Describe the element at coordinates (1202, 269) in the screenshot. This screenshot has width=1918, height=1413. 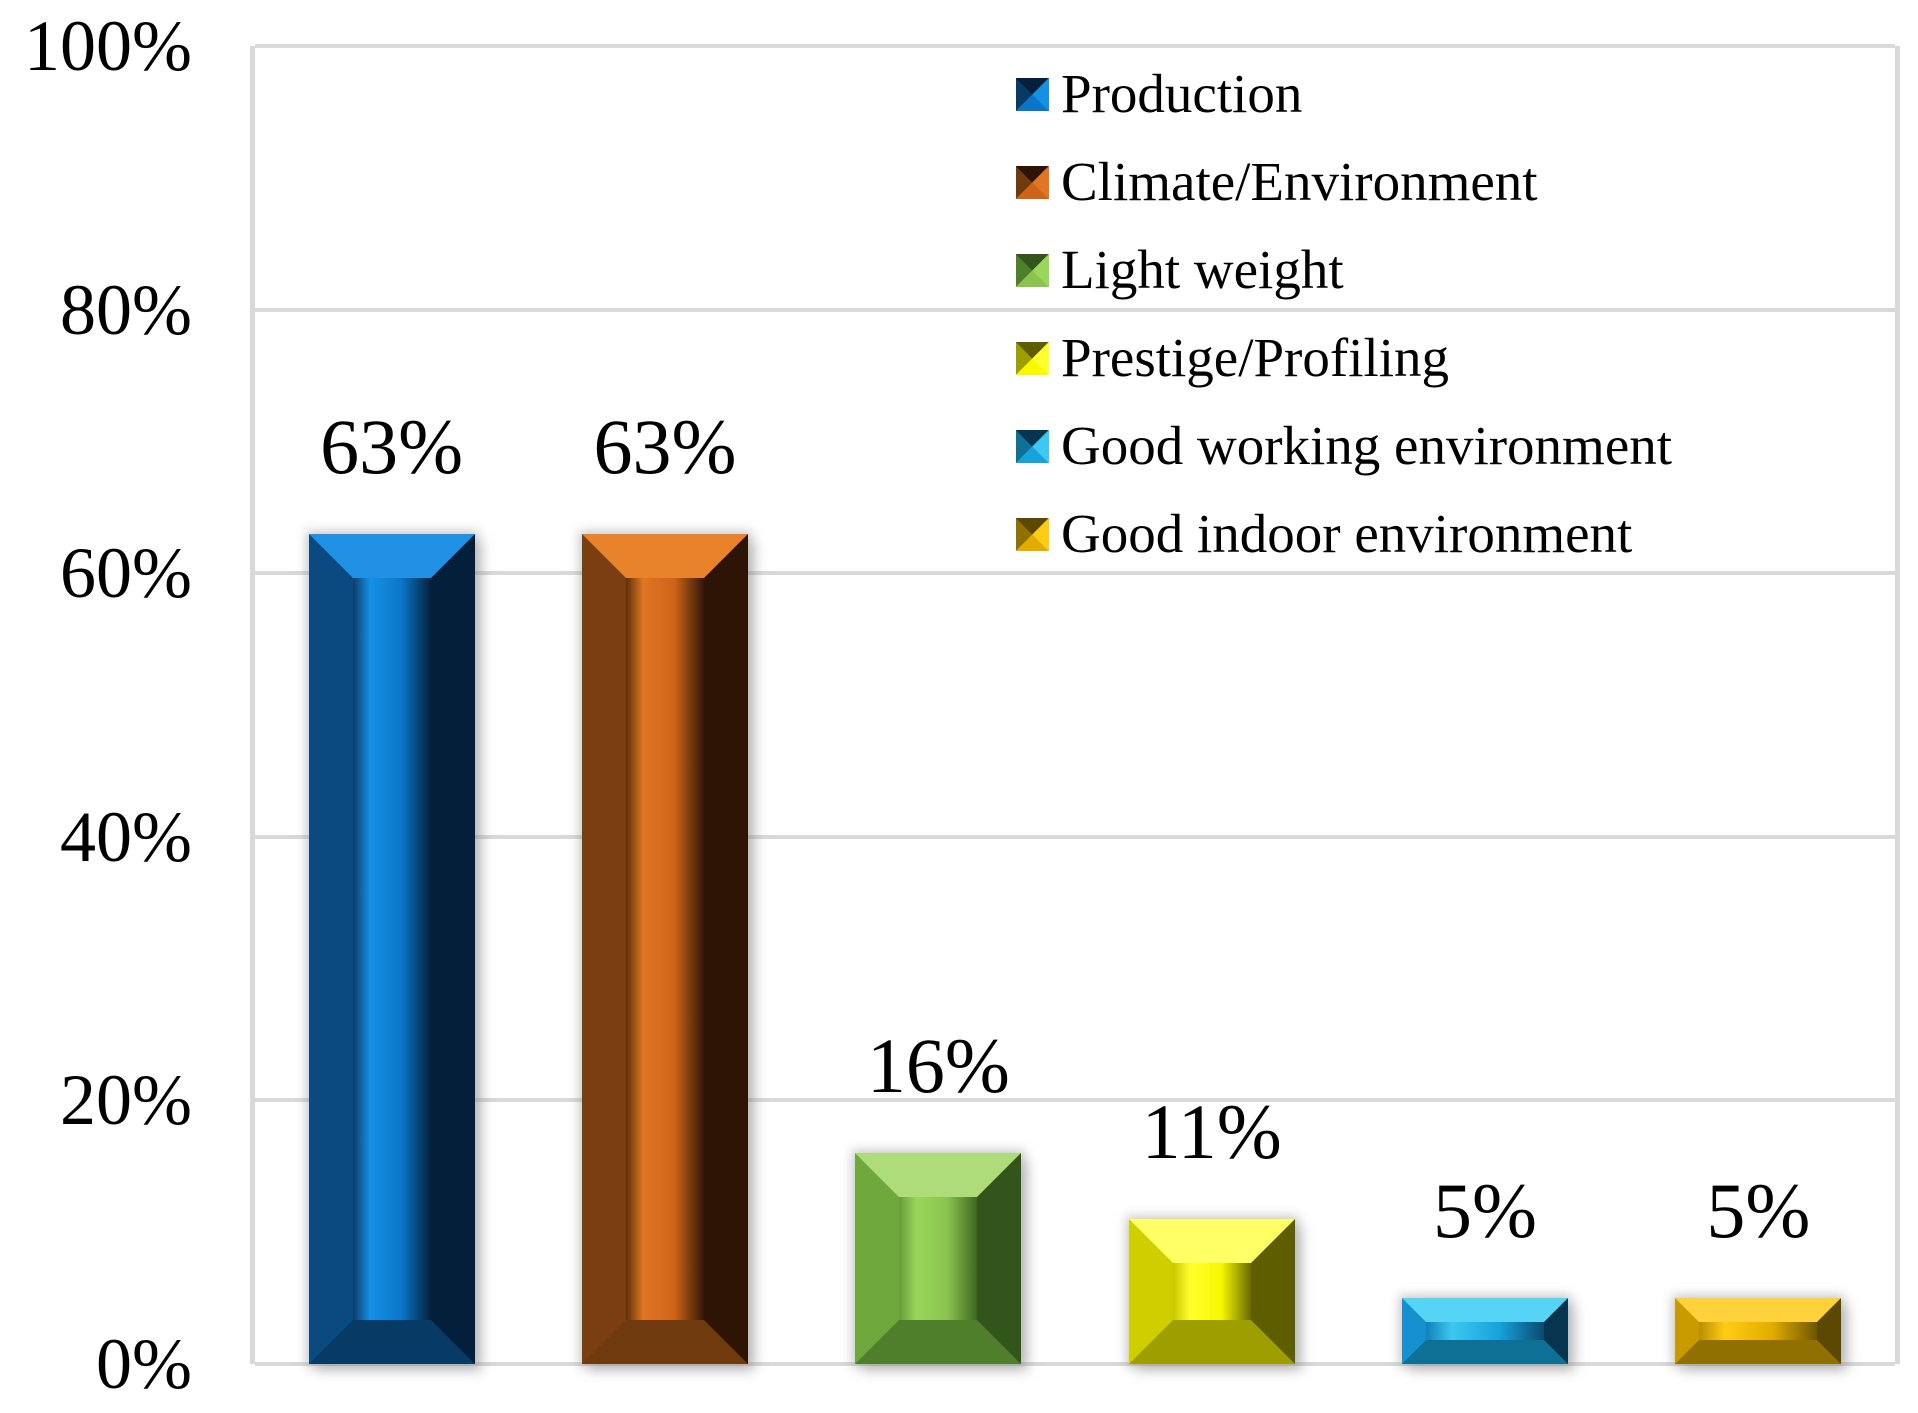
I see `legend-label: Light weight` at that location.